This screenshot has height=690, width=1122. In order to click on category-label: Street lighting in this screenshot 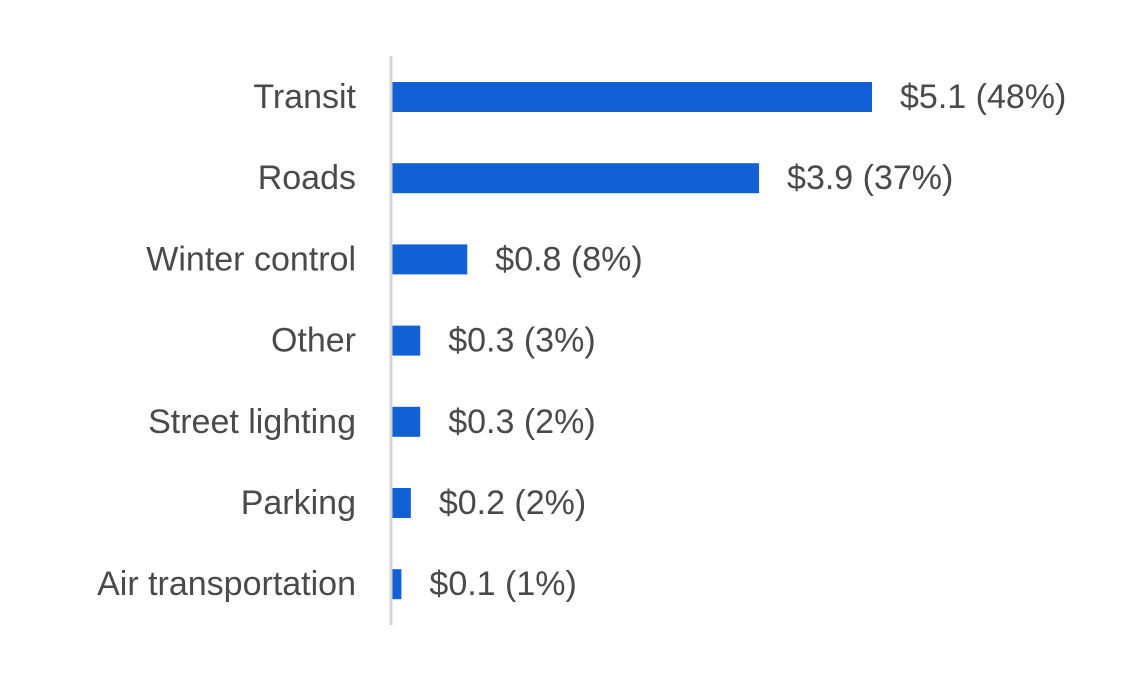, I will do `click(252, 422)`.